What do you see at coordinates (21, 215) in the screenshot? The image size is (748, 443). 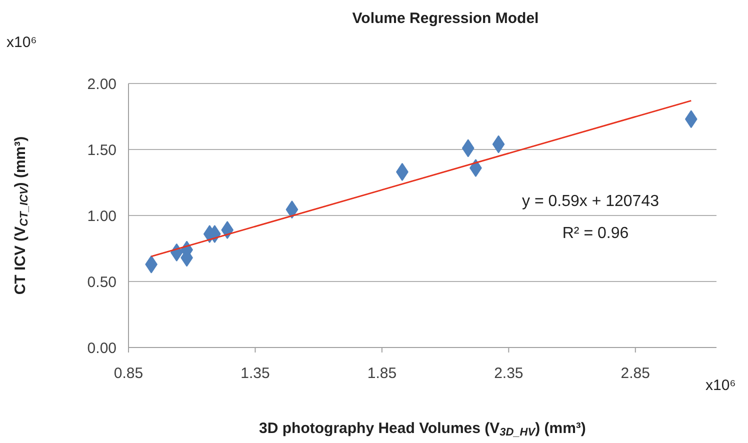 I see `y-axis-title: CT ICV (VCT_ICV) (mm³)` at bounding box center [21, 215].